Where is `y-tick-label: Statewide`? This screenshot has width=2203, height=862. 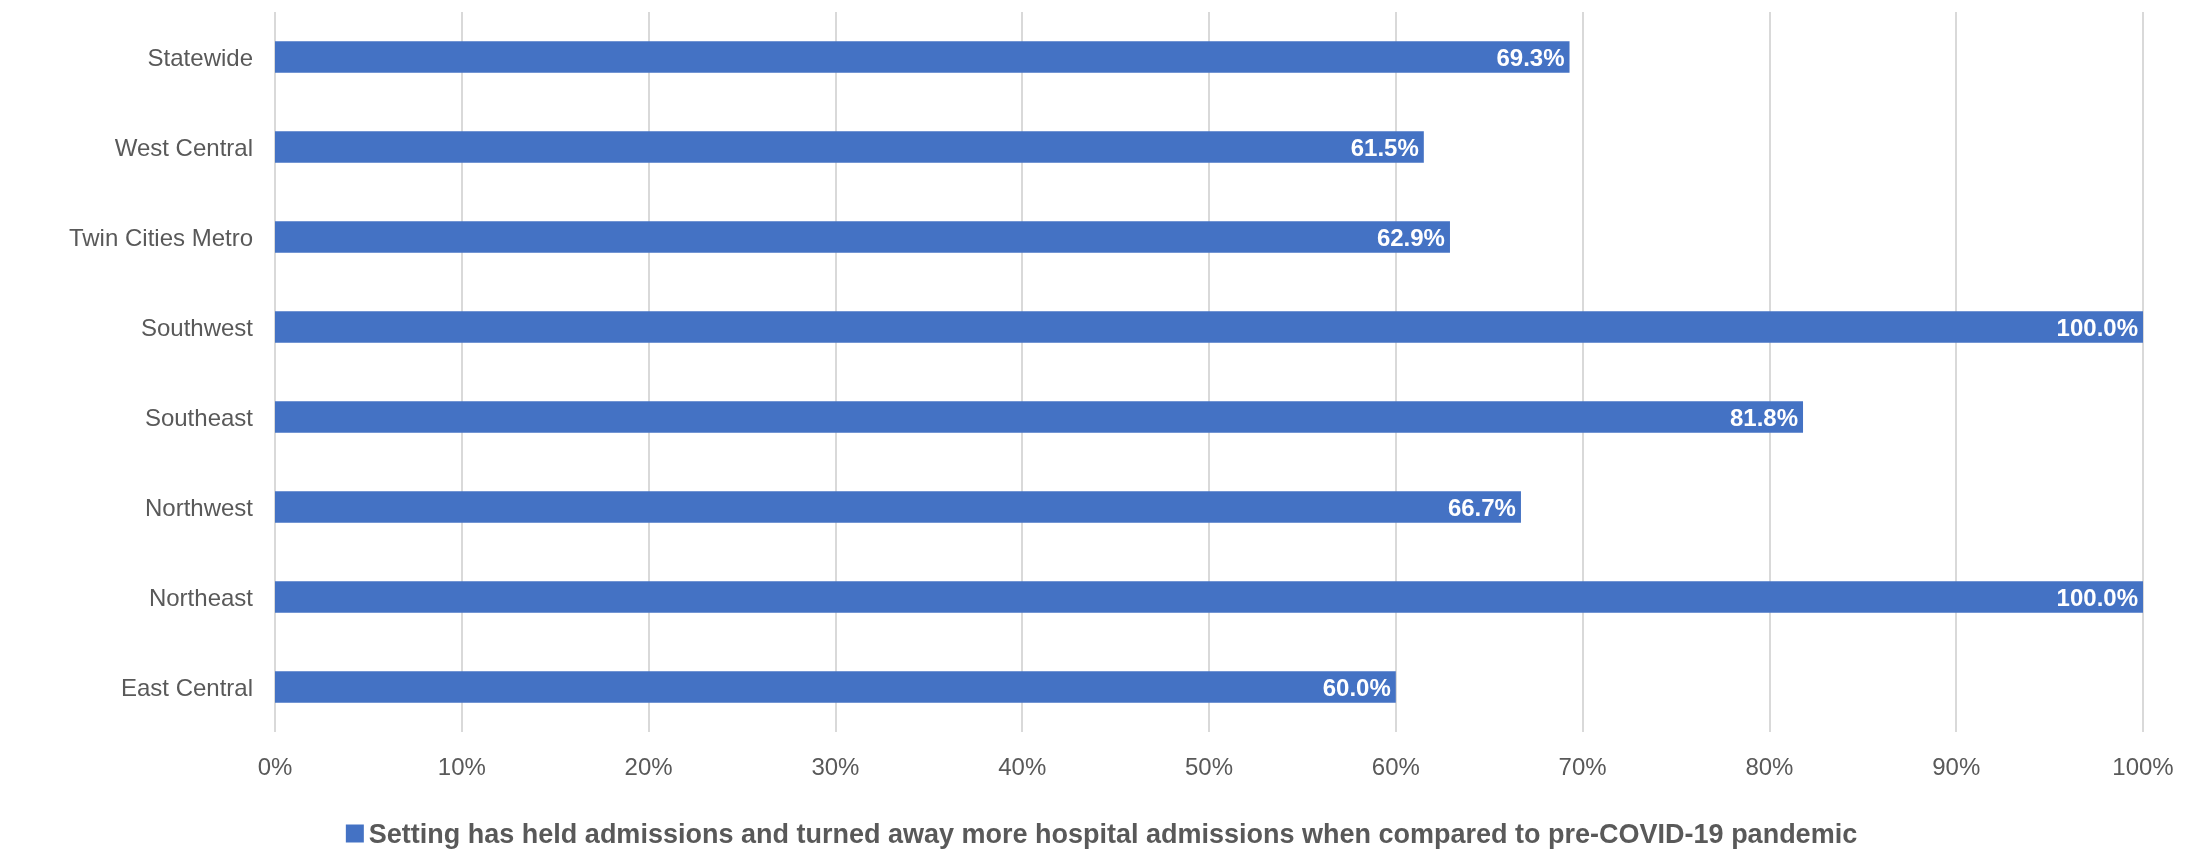 y-tick-label: Statewide is located at coordinates (200, 57).